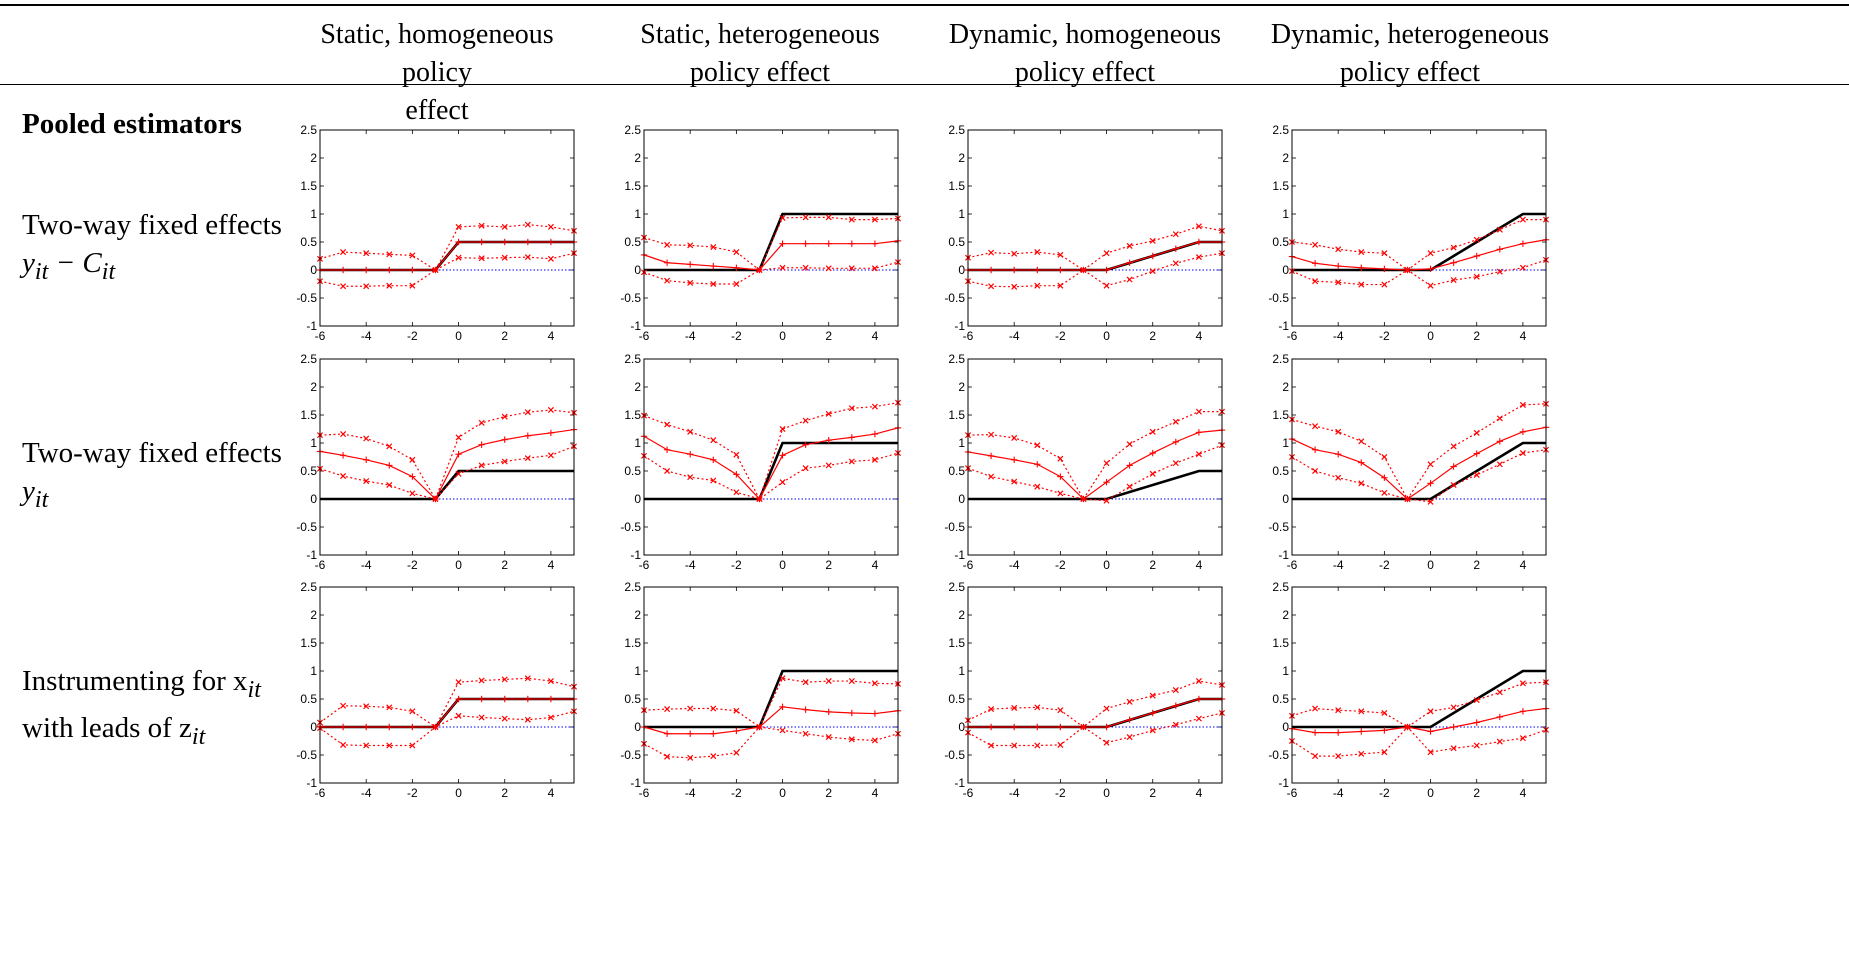  Describe the element at coordinates (1292, 565) in the screenshot. I see `x-tick-label: -6` at that location.